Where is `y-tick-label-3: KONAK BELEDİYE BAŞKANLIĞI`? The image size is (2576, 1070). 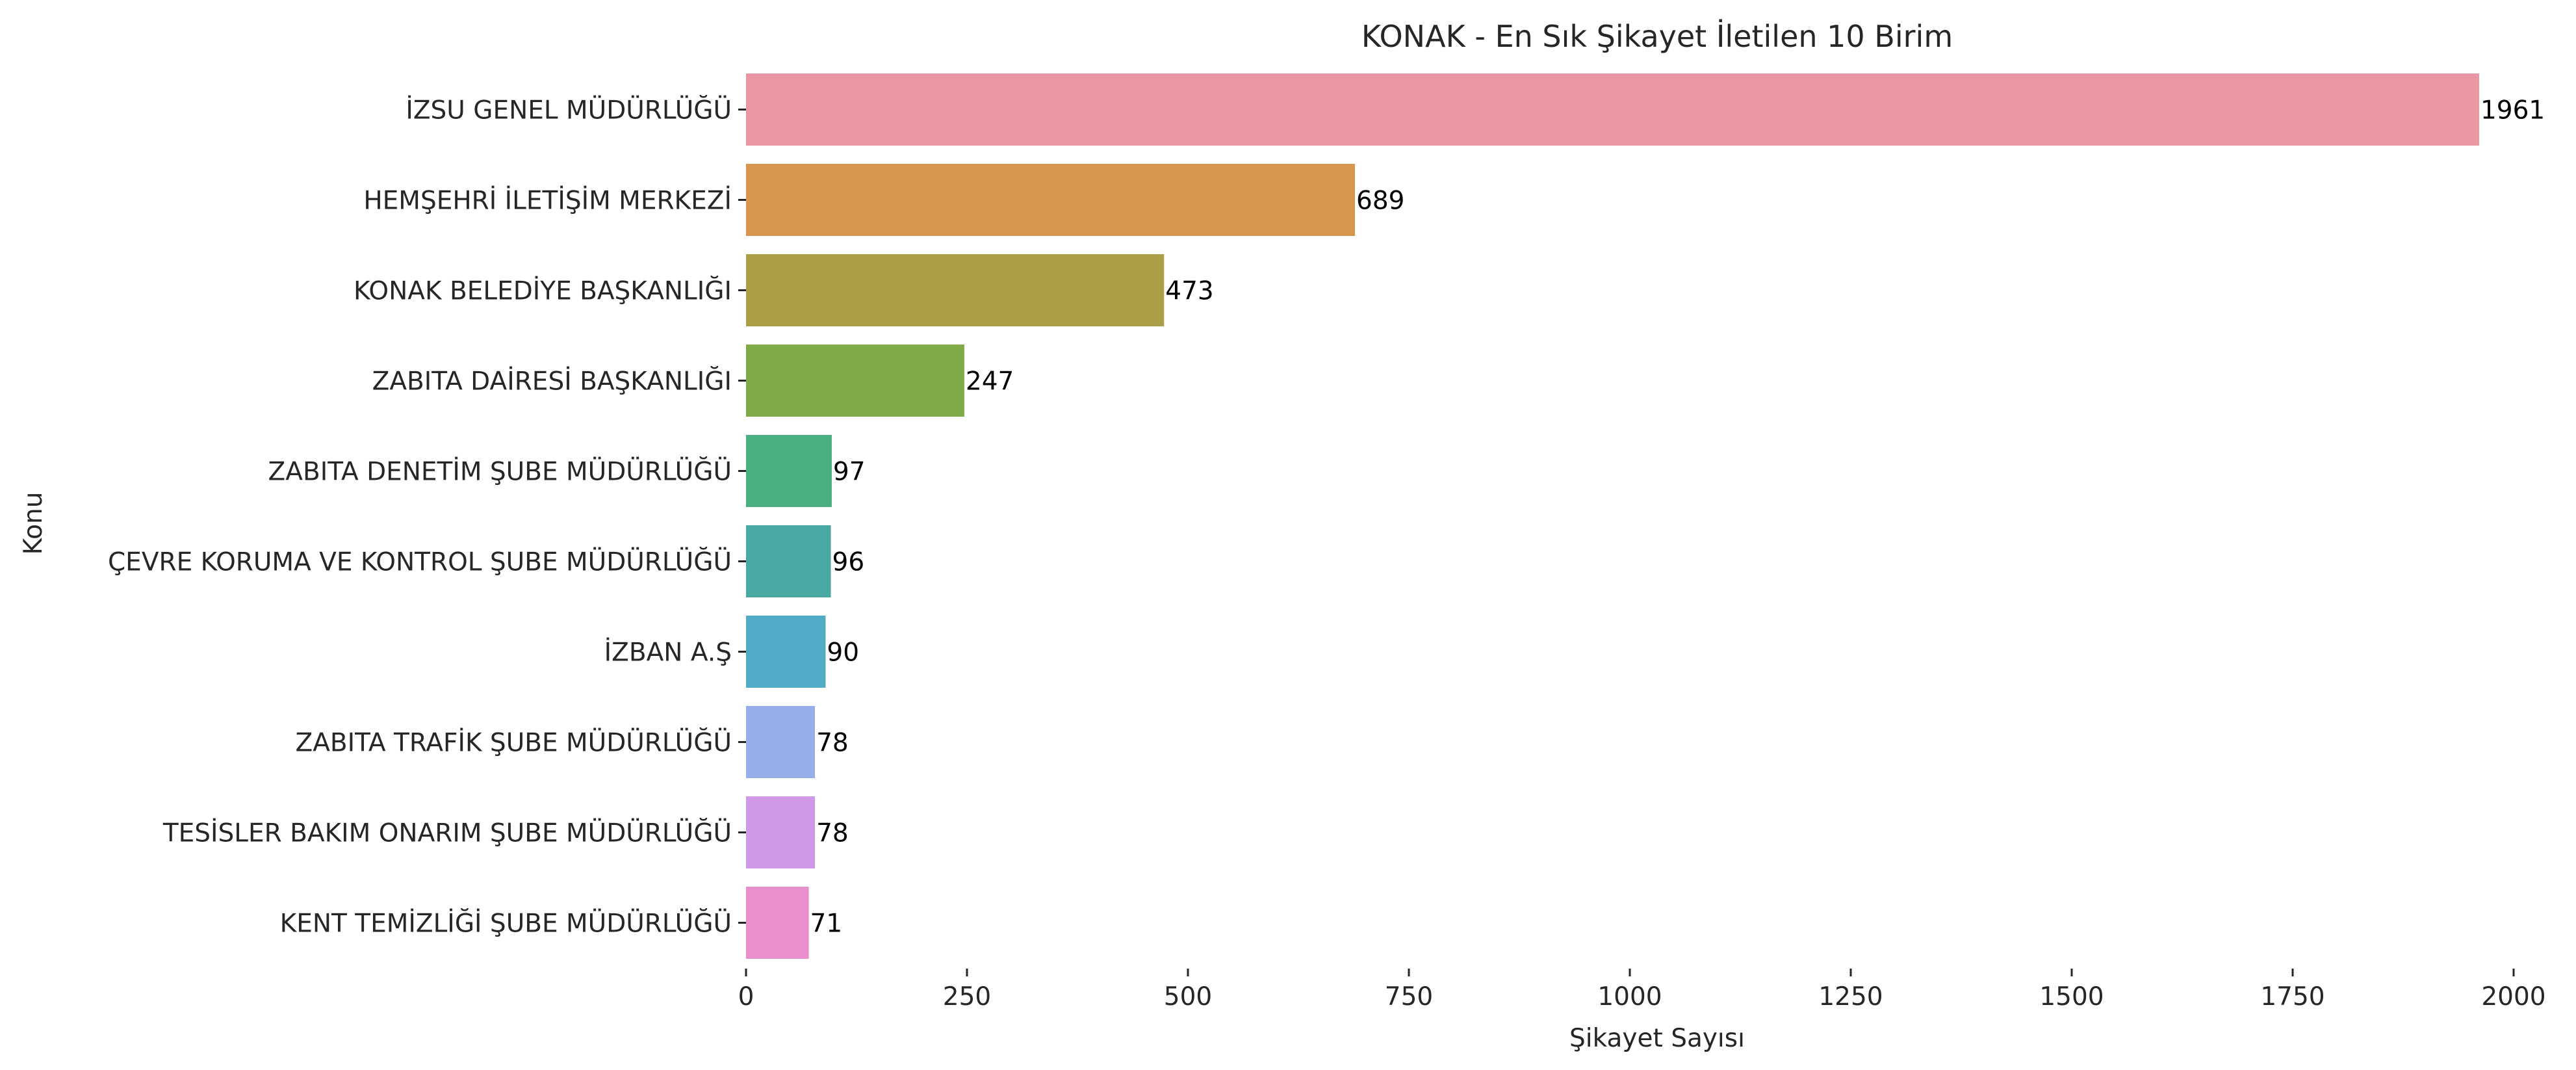
y-tick-label-3: KONAK BELEDİYE BAŞKANLIĞI is located at coordinates (543, 291).